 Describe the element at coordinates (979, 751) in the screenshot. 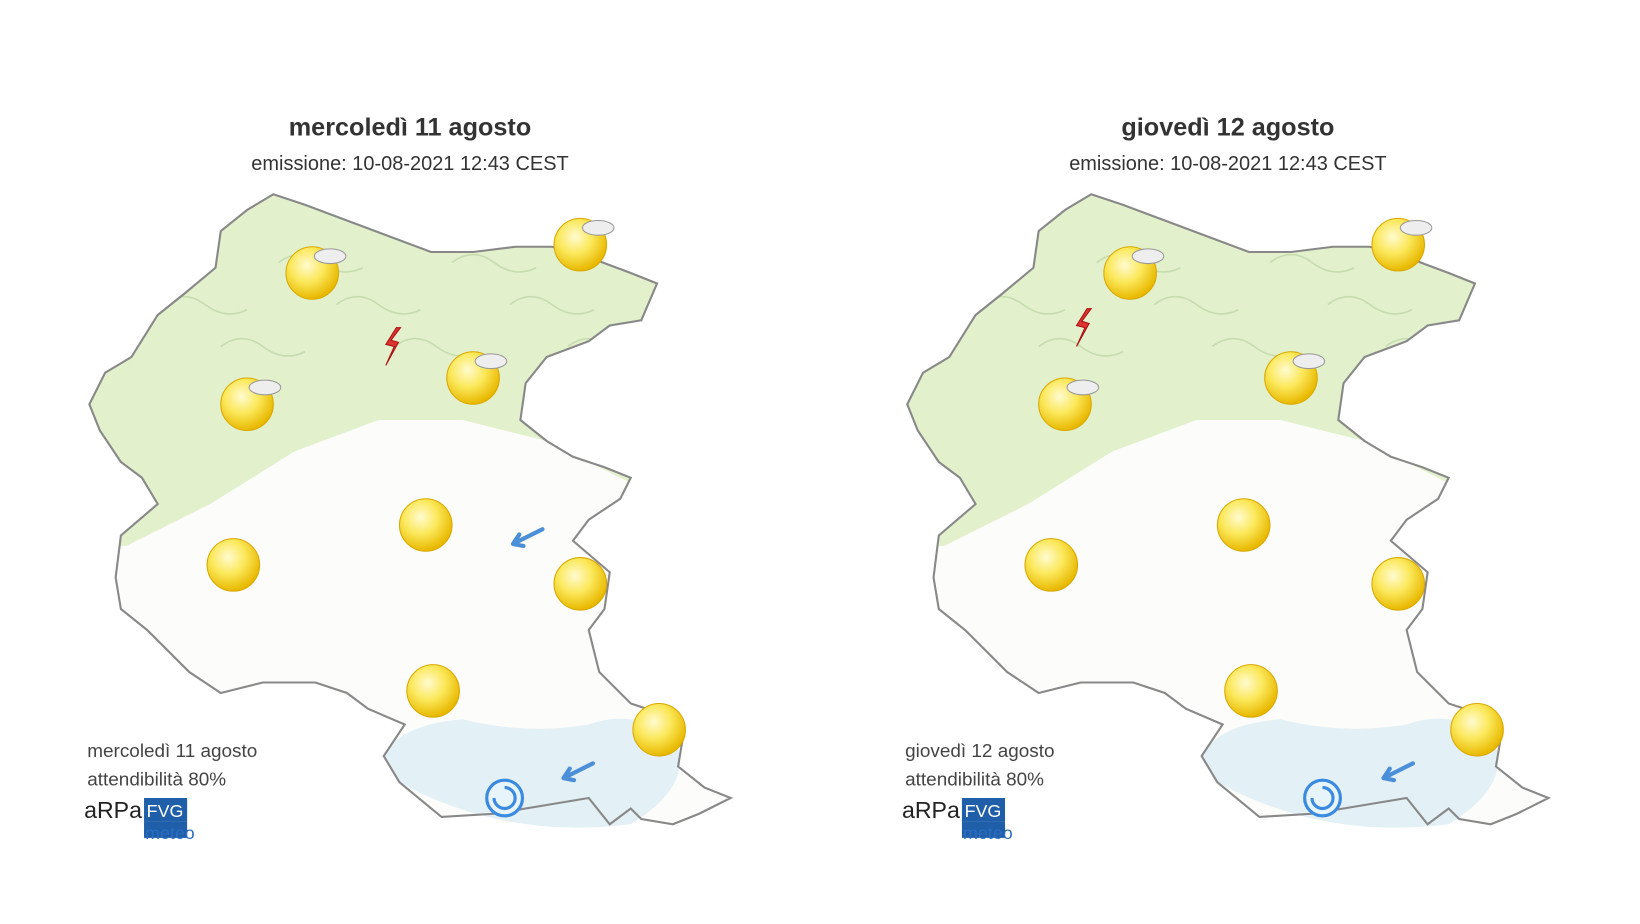

I see `forecast-day: giovedì 12 agosto` at that location.